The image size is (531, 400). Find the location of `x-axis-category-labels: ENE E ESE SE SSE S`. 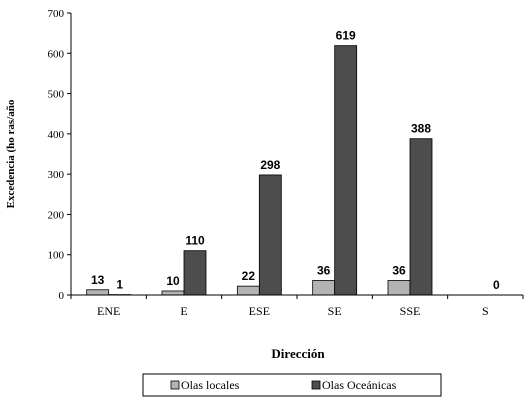

x-axis-category-labels: ENE E ESE SE SSE S is located at coordinates (293, 311).